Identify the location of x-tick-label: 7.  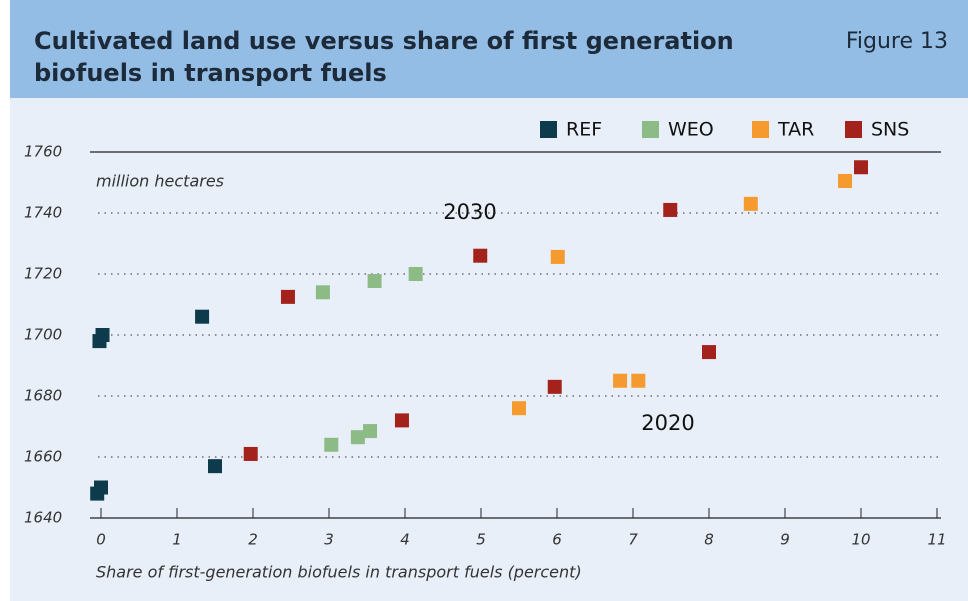
(633, 540).